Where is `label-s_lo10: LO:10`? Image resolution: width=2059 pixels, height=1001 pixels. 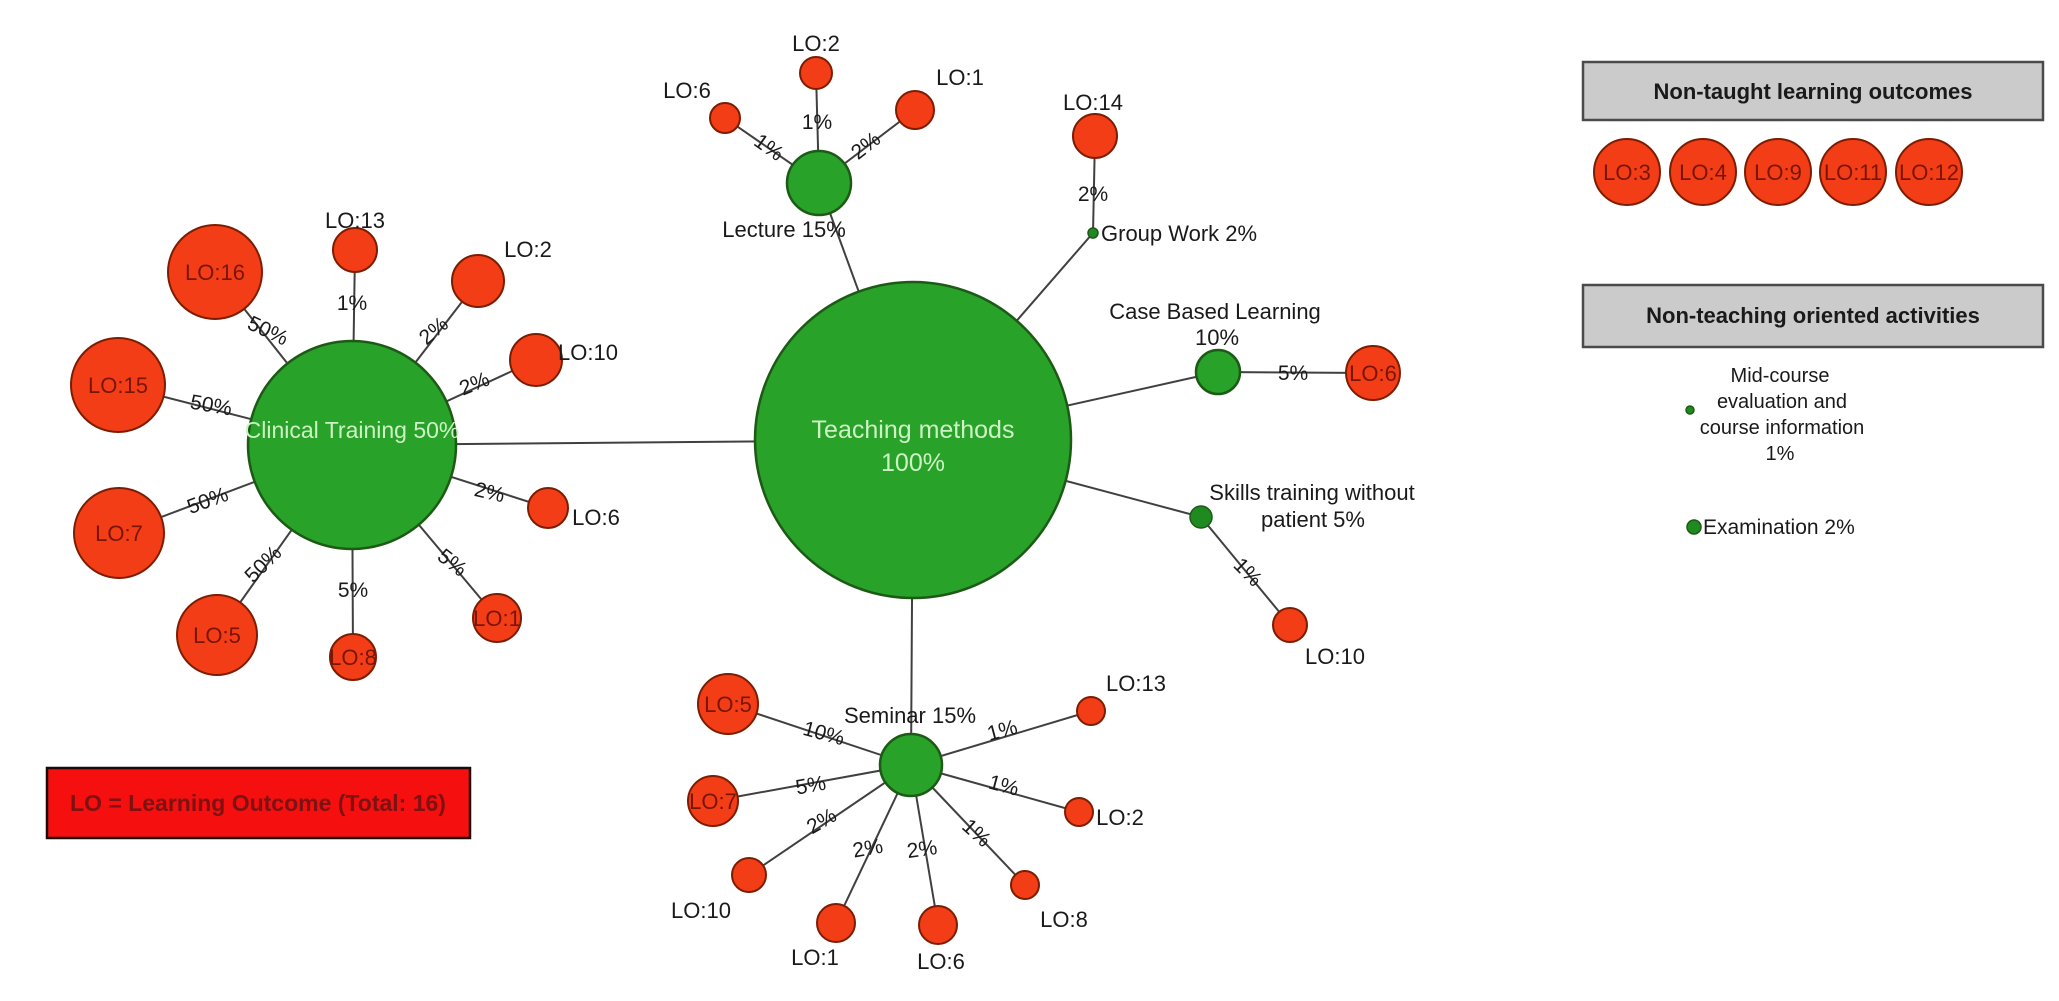
label-s_lo10: LO:10 is located at coordinates (1335, 656).